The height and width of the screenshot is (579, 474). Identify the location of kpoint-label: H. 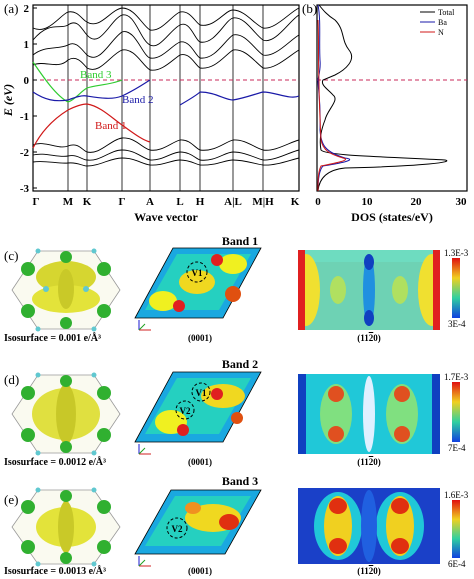
(200, 202).